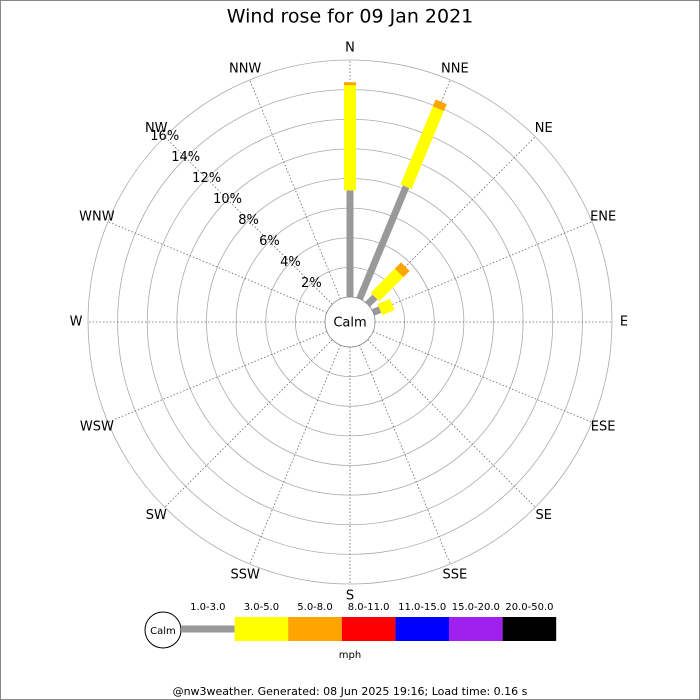 This screenshot has width=700, height=700. I want to click on direction-label: WSW, so click(97, 426).